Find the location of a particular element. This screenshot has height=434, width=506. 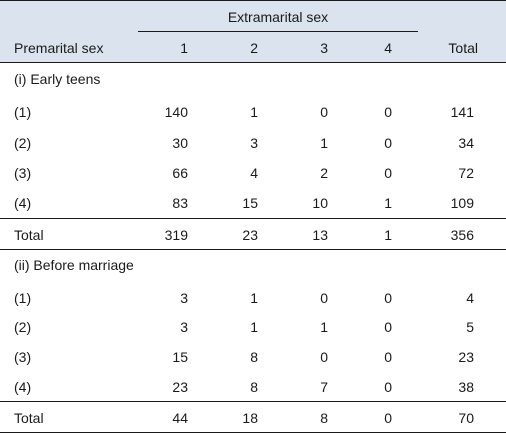

total-value: 18 is located at coordinates (250, 418).